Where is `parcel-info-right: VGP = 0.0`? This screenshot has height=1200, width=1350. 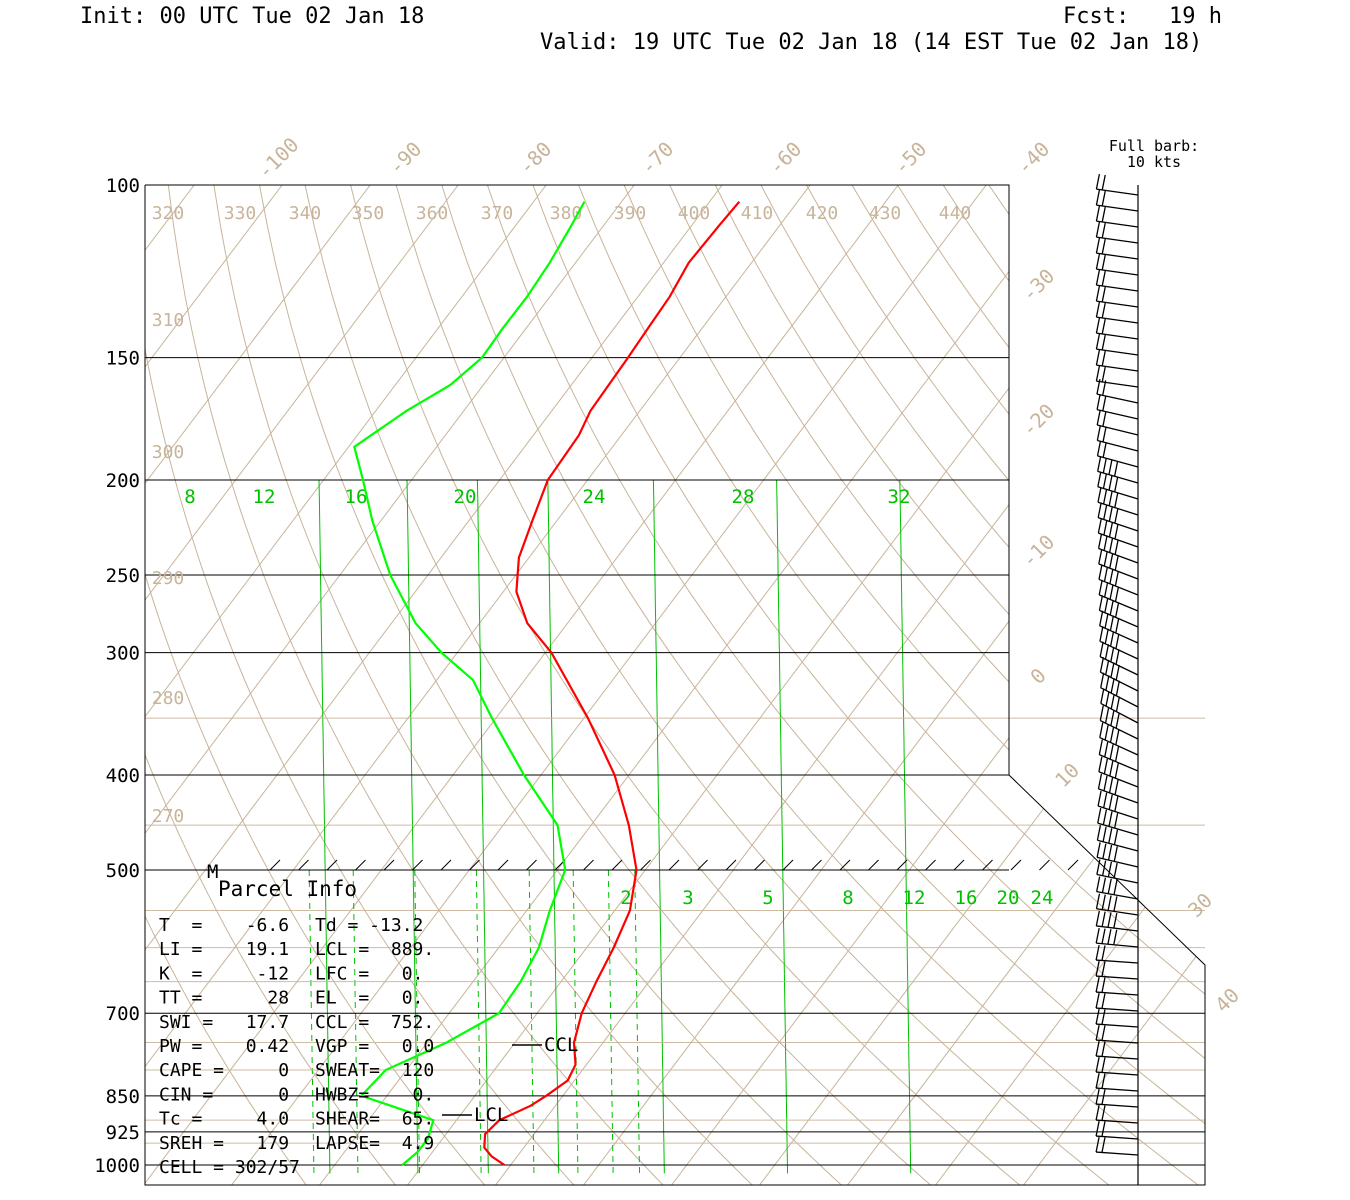 parcel-info-right: VGP = 0.0 is located at coordinates (374, 1046).